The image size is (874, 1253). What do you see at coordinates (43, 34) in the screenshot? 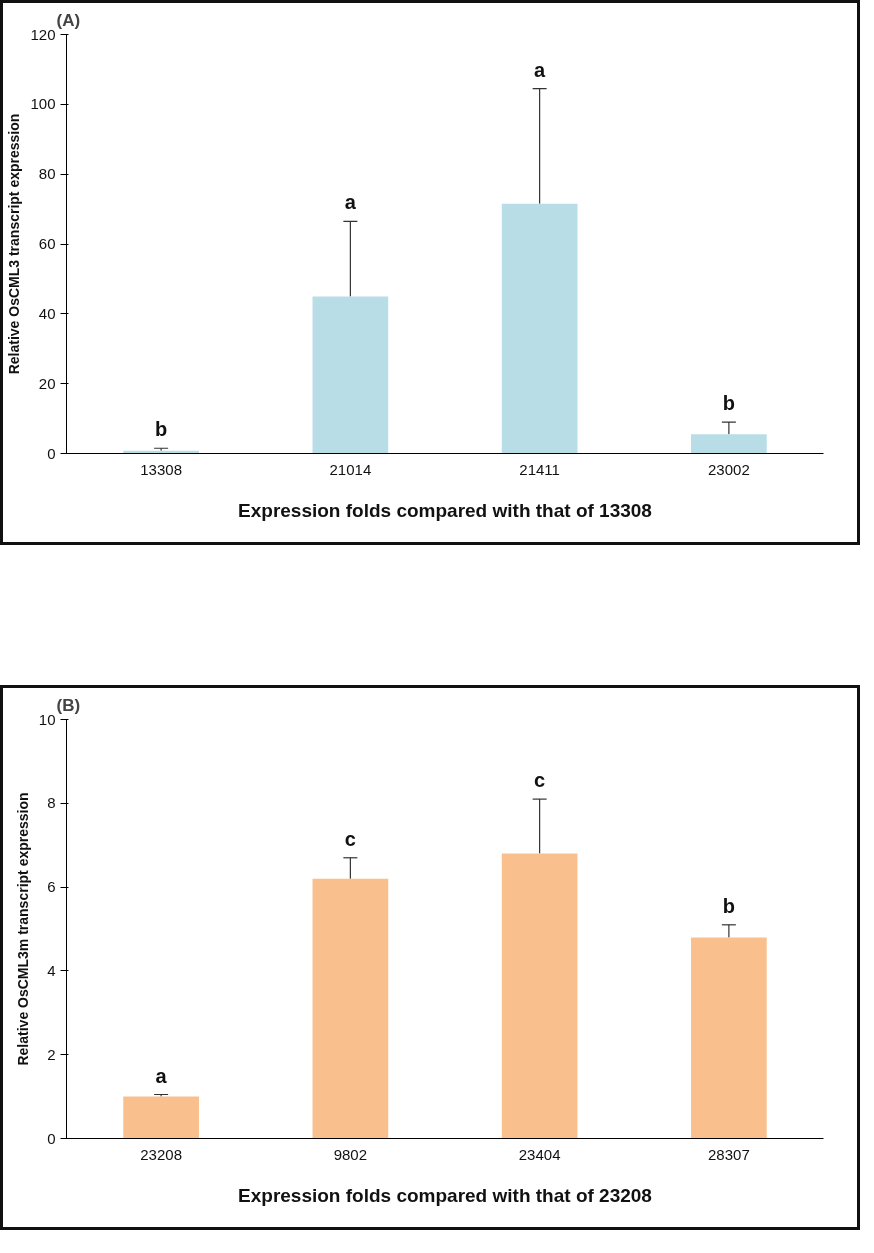
I see `y-tick-label: 120` at bounding box center [43, 34].